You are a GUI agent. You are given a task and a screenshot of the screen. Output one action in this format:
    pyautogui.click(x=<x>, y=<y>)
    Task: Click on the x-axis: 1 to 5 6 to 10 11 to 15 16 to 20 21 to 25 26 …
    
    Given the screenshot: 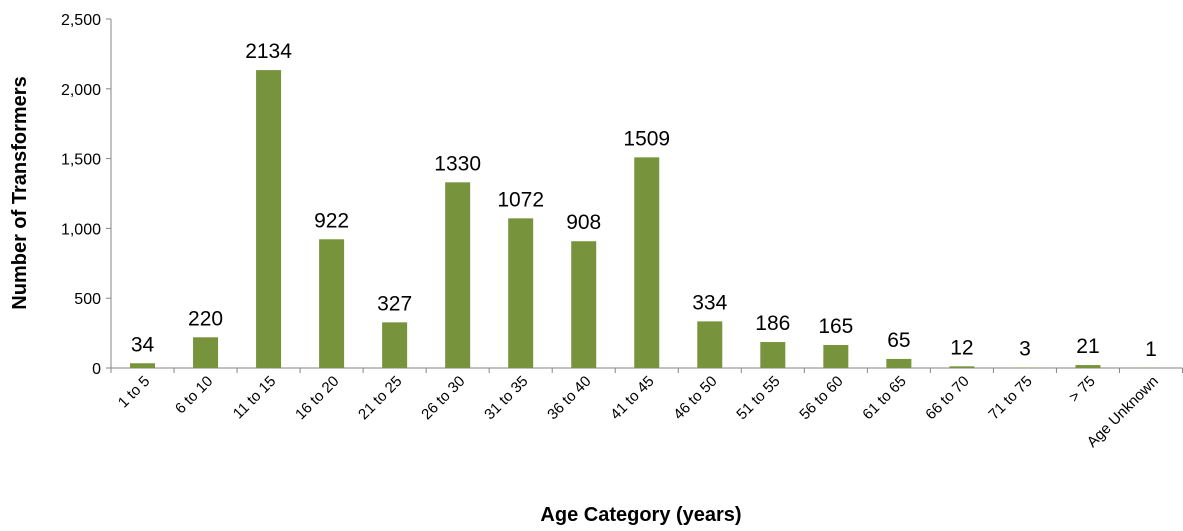 What is the action you would take?
    pyautogui.click(x=646, y=409)
    